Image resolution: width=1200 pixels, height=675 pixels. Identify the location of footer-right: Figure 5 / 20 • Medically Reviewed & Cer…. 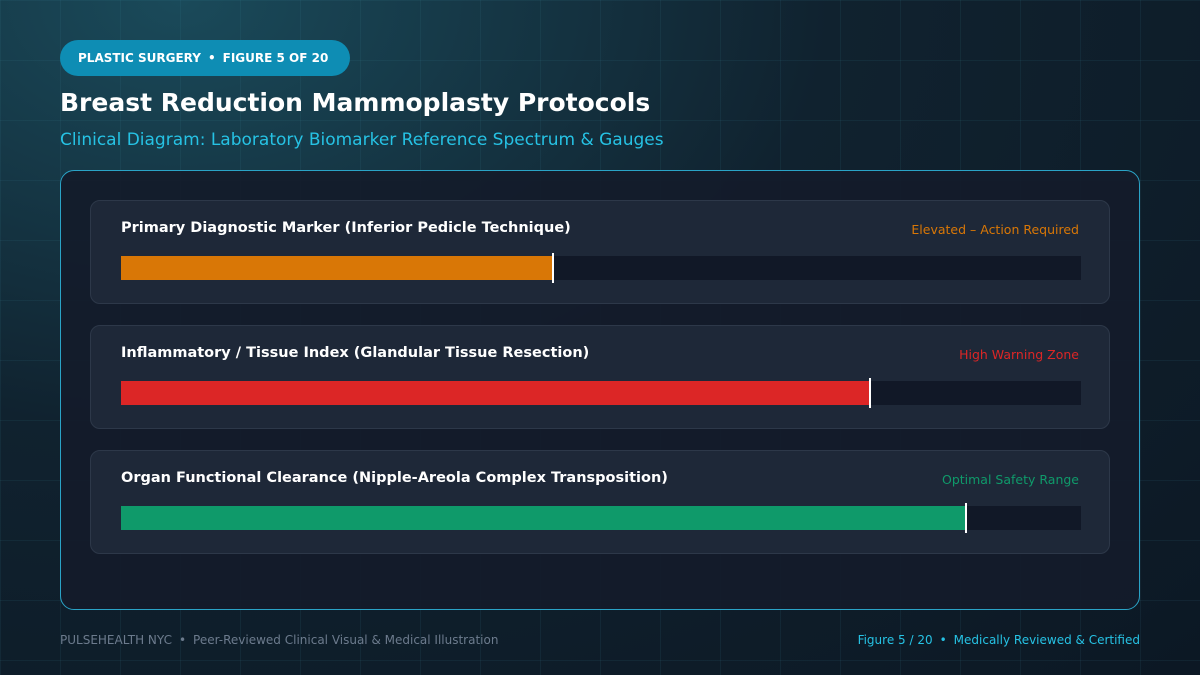
(999, 640).